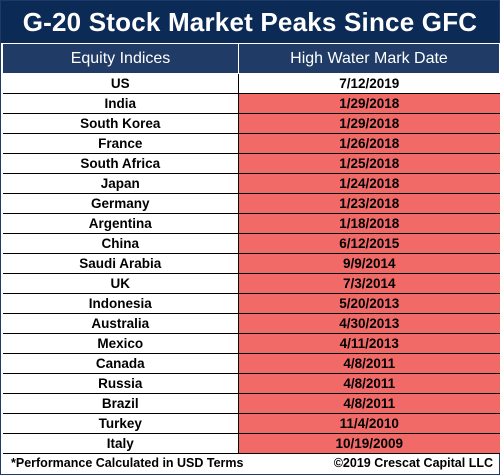  I want to click on table-row: UK 7/3/2014, so click(251, 283).